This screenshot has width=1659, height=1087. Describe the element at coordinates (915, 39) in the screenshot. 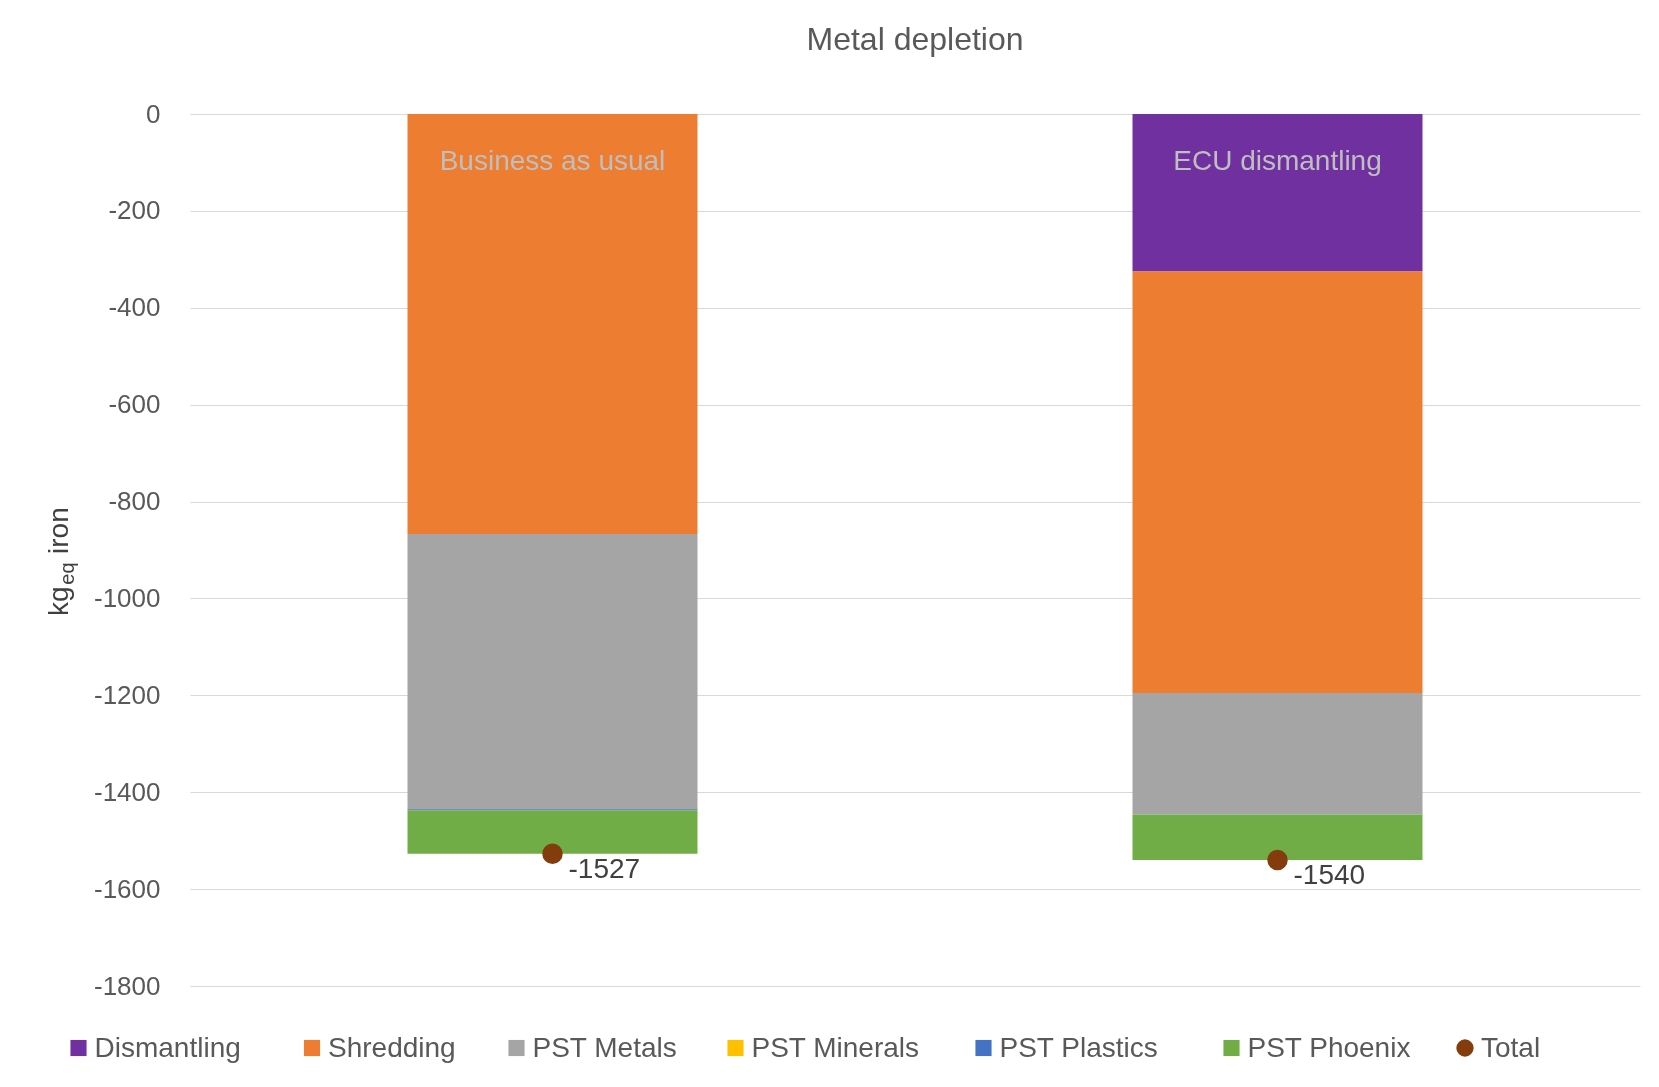

I see `chart-title: Metal depletion` at that location.